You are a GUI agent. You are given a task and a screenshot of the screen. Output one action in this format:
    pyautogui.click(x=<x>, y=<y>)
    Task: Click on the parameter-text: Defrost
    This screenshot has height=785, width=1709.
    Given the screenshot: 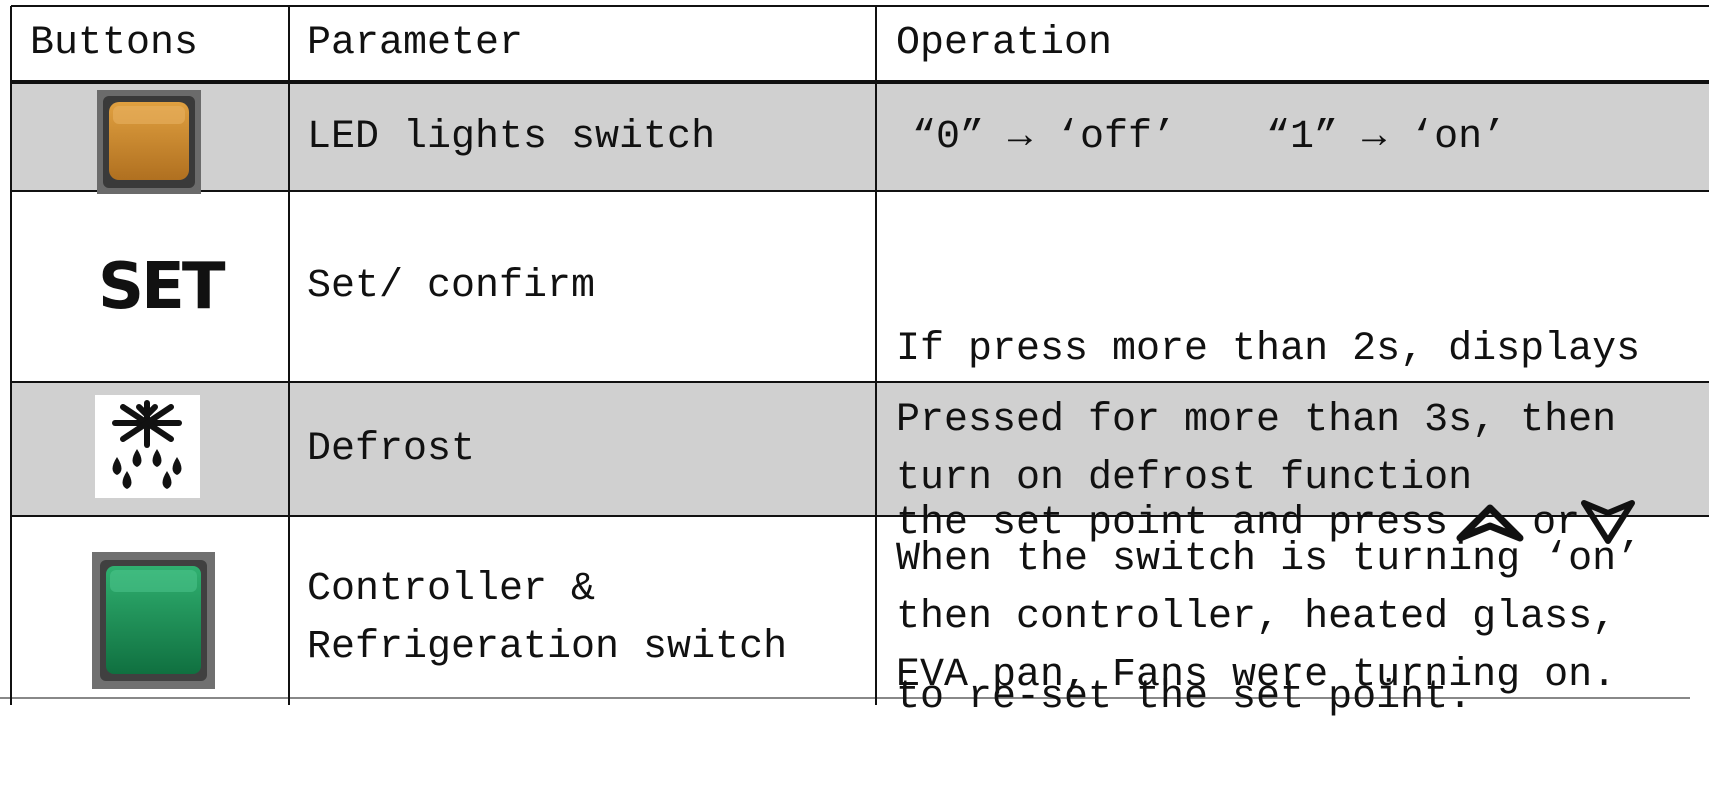 What is the action you would take?
    pyautogui.click(x=391, y=449)
    